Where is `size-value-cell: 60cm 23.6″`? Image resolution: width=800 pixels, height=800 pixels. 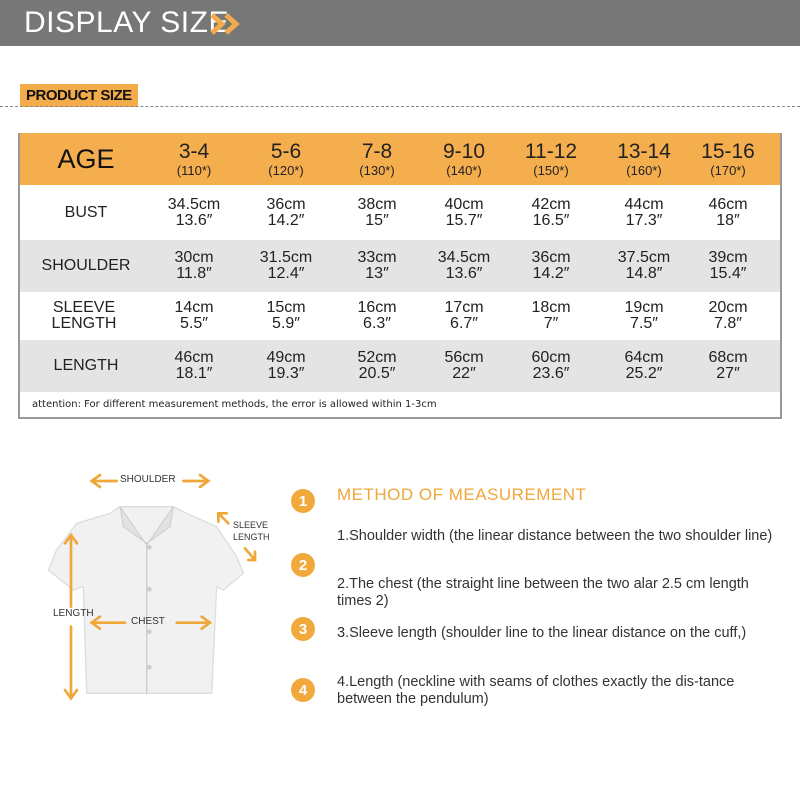 size-value-cell: 60cm 23.6″ is located at coordinates (551, 366).